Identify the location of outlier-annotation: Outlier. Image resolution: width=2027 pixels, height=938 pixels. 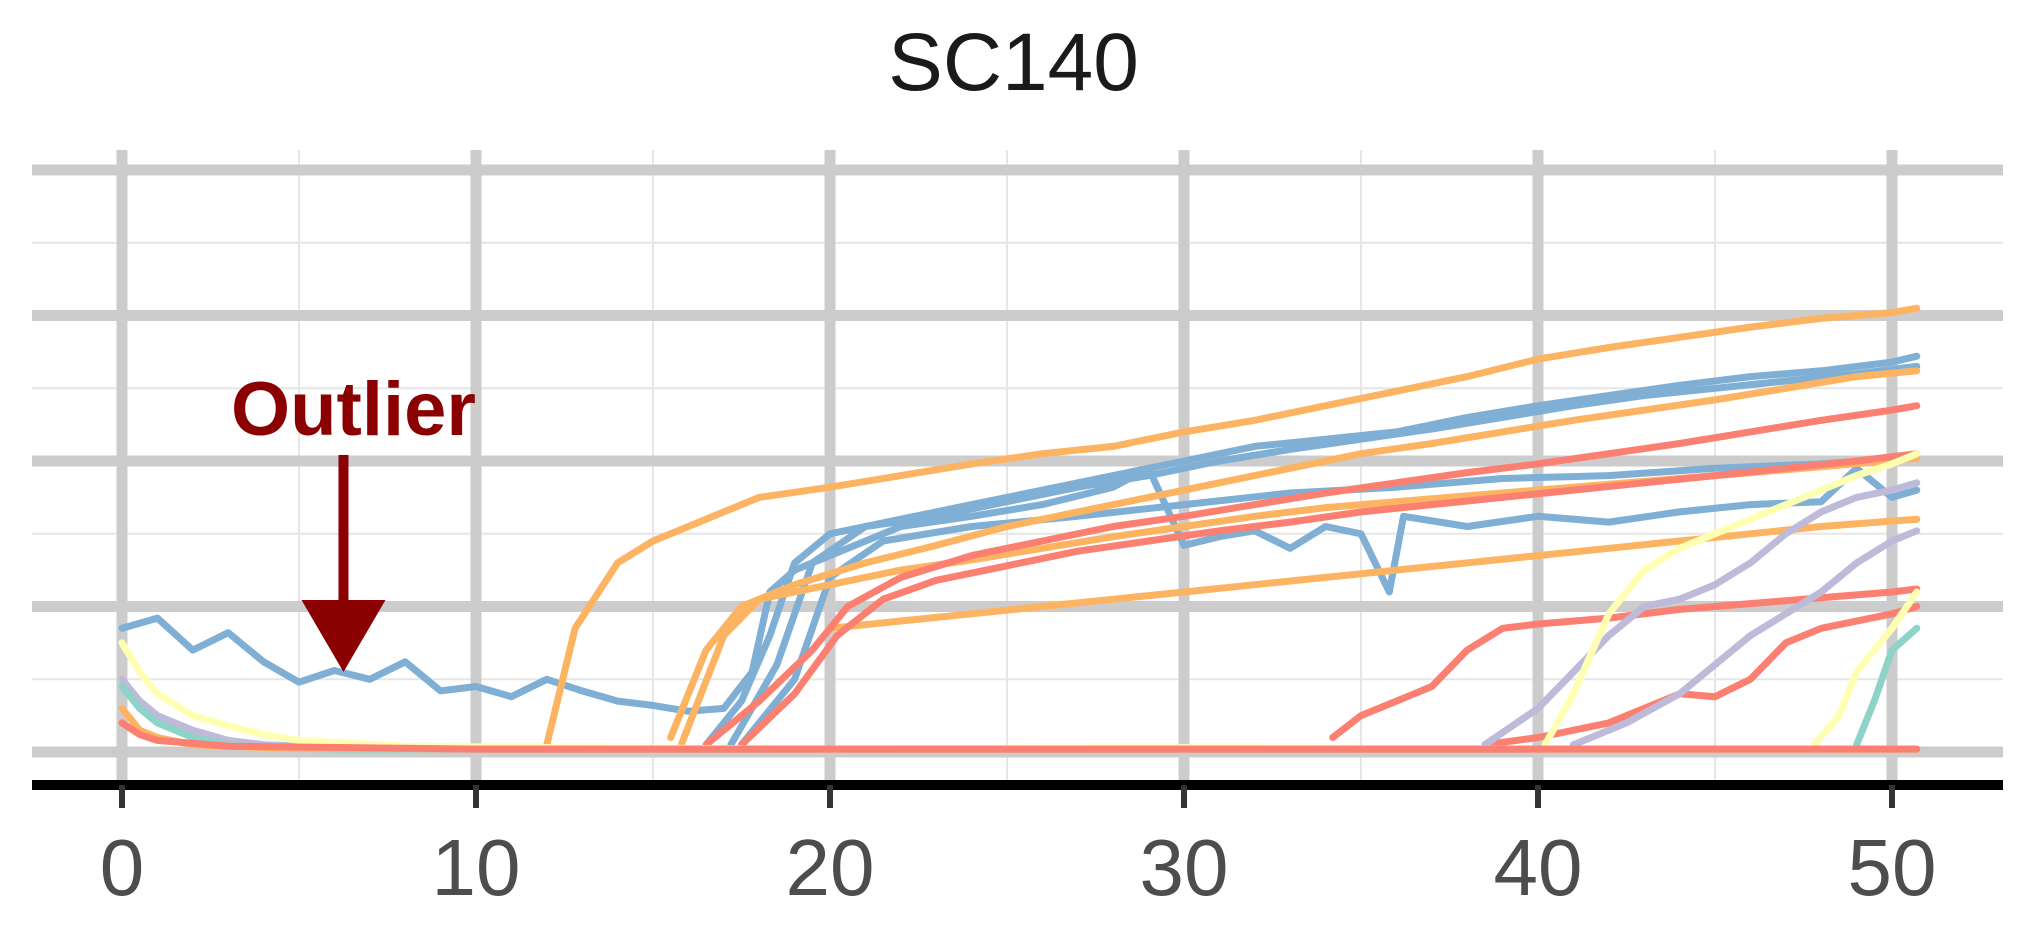
(353, 519).